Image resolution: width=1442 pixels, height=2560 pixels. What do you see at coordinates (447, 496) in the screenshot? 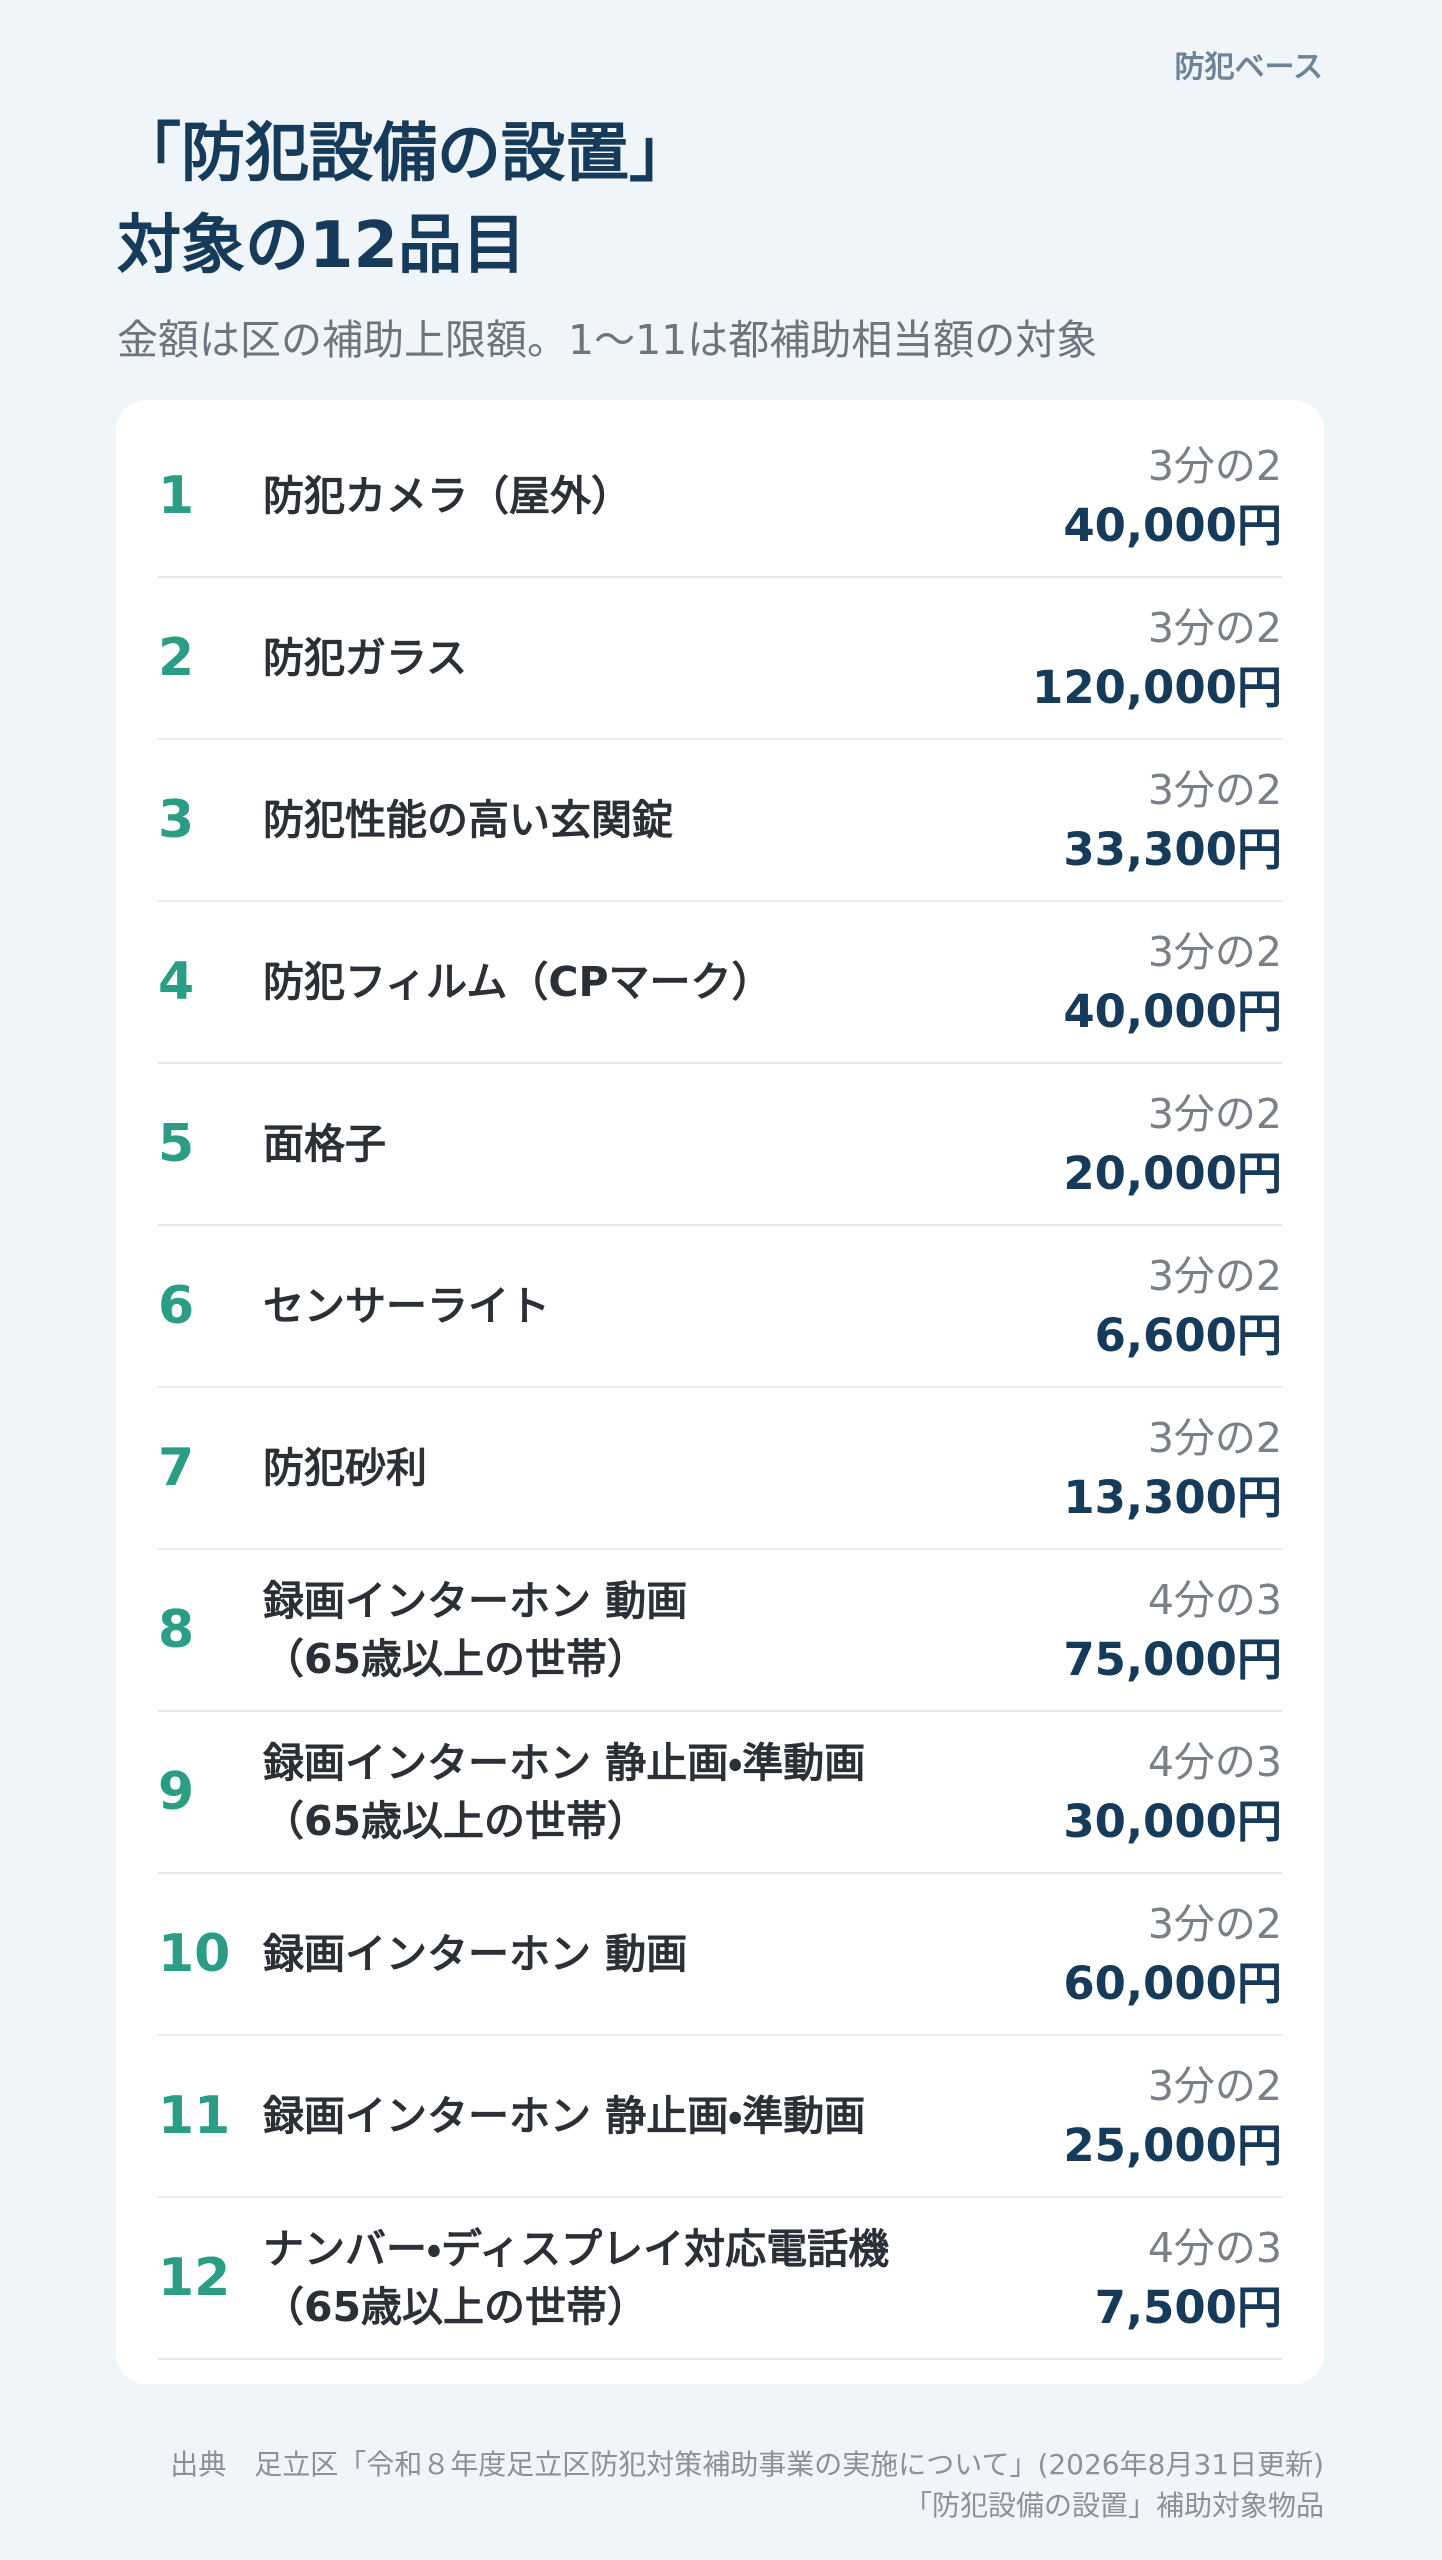
I see `item-name-line: 防犯カメラ（屋外）` at bounding box center [447, 496].